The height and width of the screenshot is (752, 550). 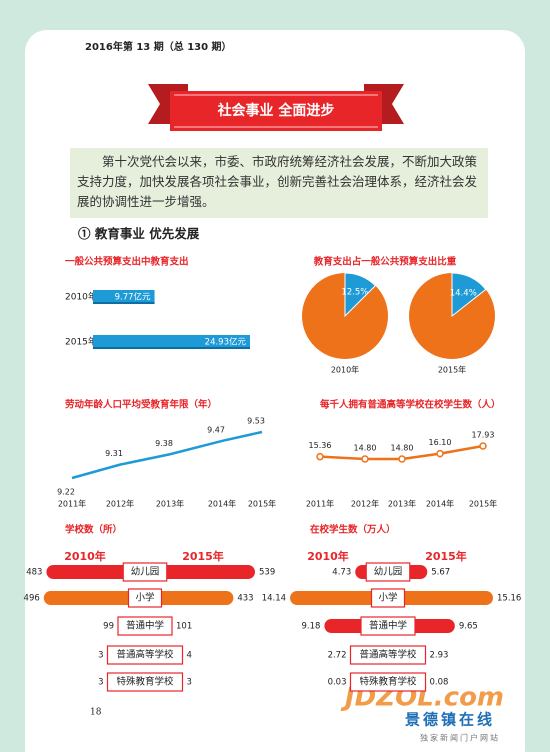 I want to click on value-label: 99, so click(x=108, y=627).